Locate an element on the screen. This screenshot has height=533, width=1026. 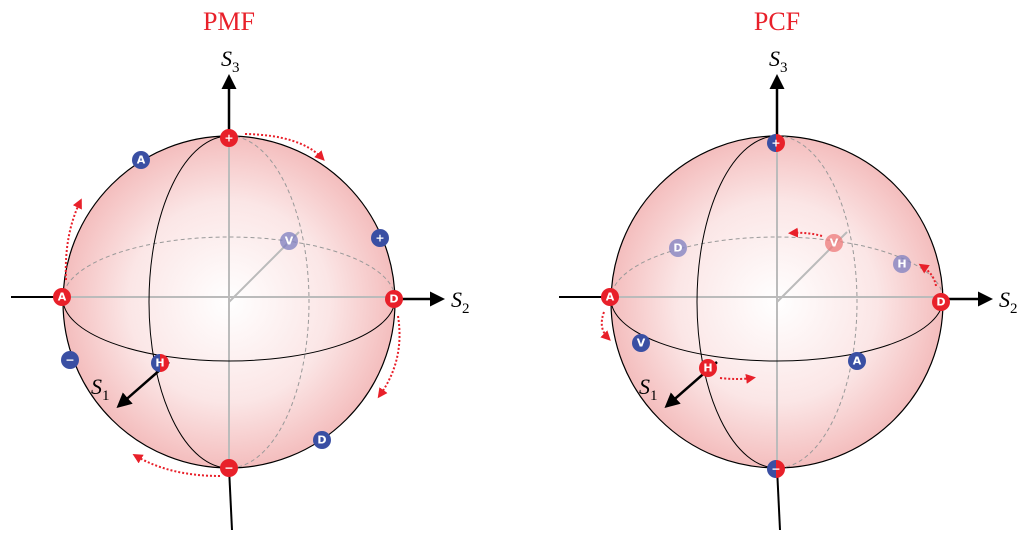
title: PCF is located at coordinates (777, 21).